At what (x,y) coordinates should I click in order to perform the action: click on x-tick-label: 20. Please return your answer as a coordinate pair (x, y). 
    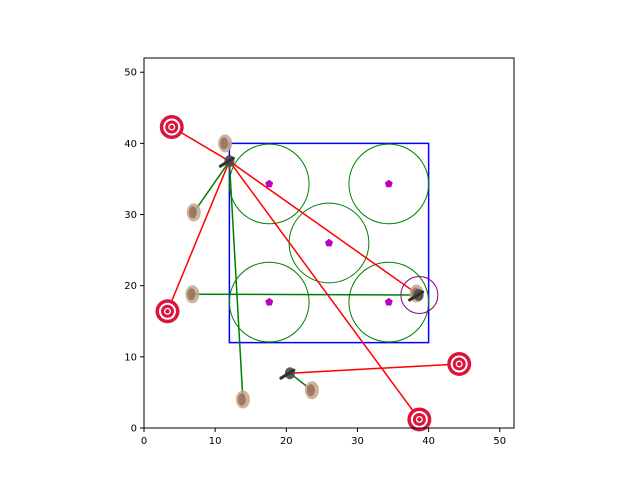
    Looking at the image, I should click on (286, 441).